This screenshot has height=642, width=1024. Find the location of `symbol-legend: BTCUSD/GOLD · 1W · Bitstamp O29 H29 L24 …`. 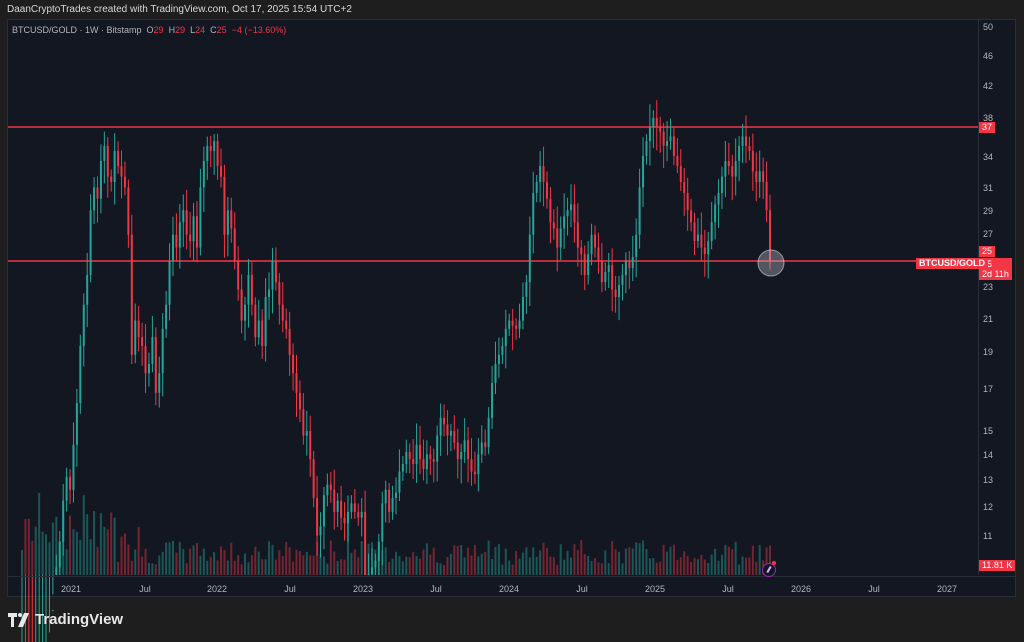

symbol-legend: BTCUSD/GOLD · 1W · Bitstamp O29 H29 L24 … is located at coordinates (149, 30).